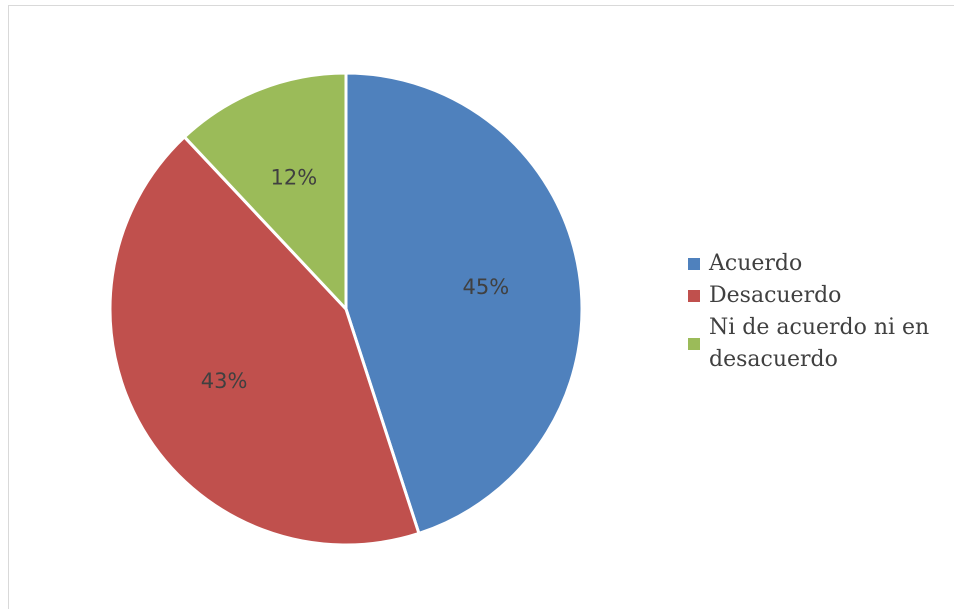 The height and width of the screenshot is (612, 956). Describe the element at coordinates (224, 381) in the screenshot. I see `data-label-desacuerdo: 43%` at that location.